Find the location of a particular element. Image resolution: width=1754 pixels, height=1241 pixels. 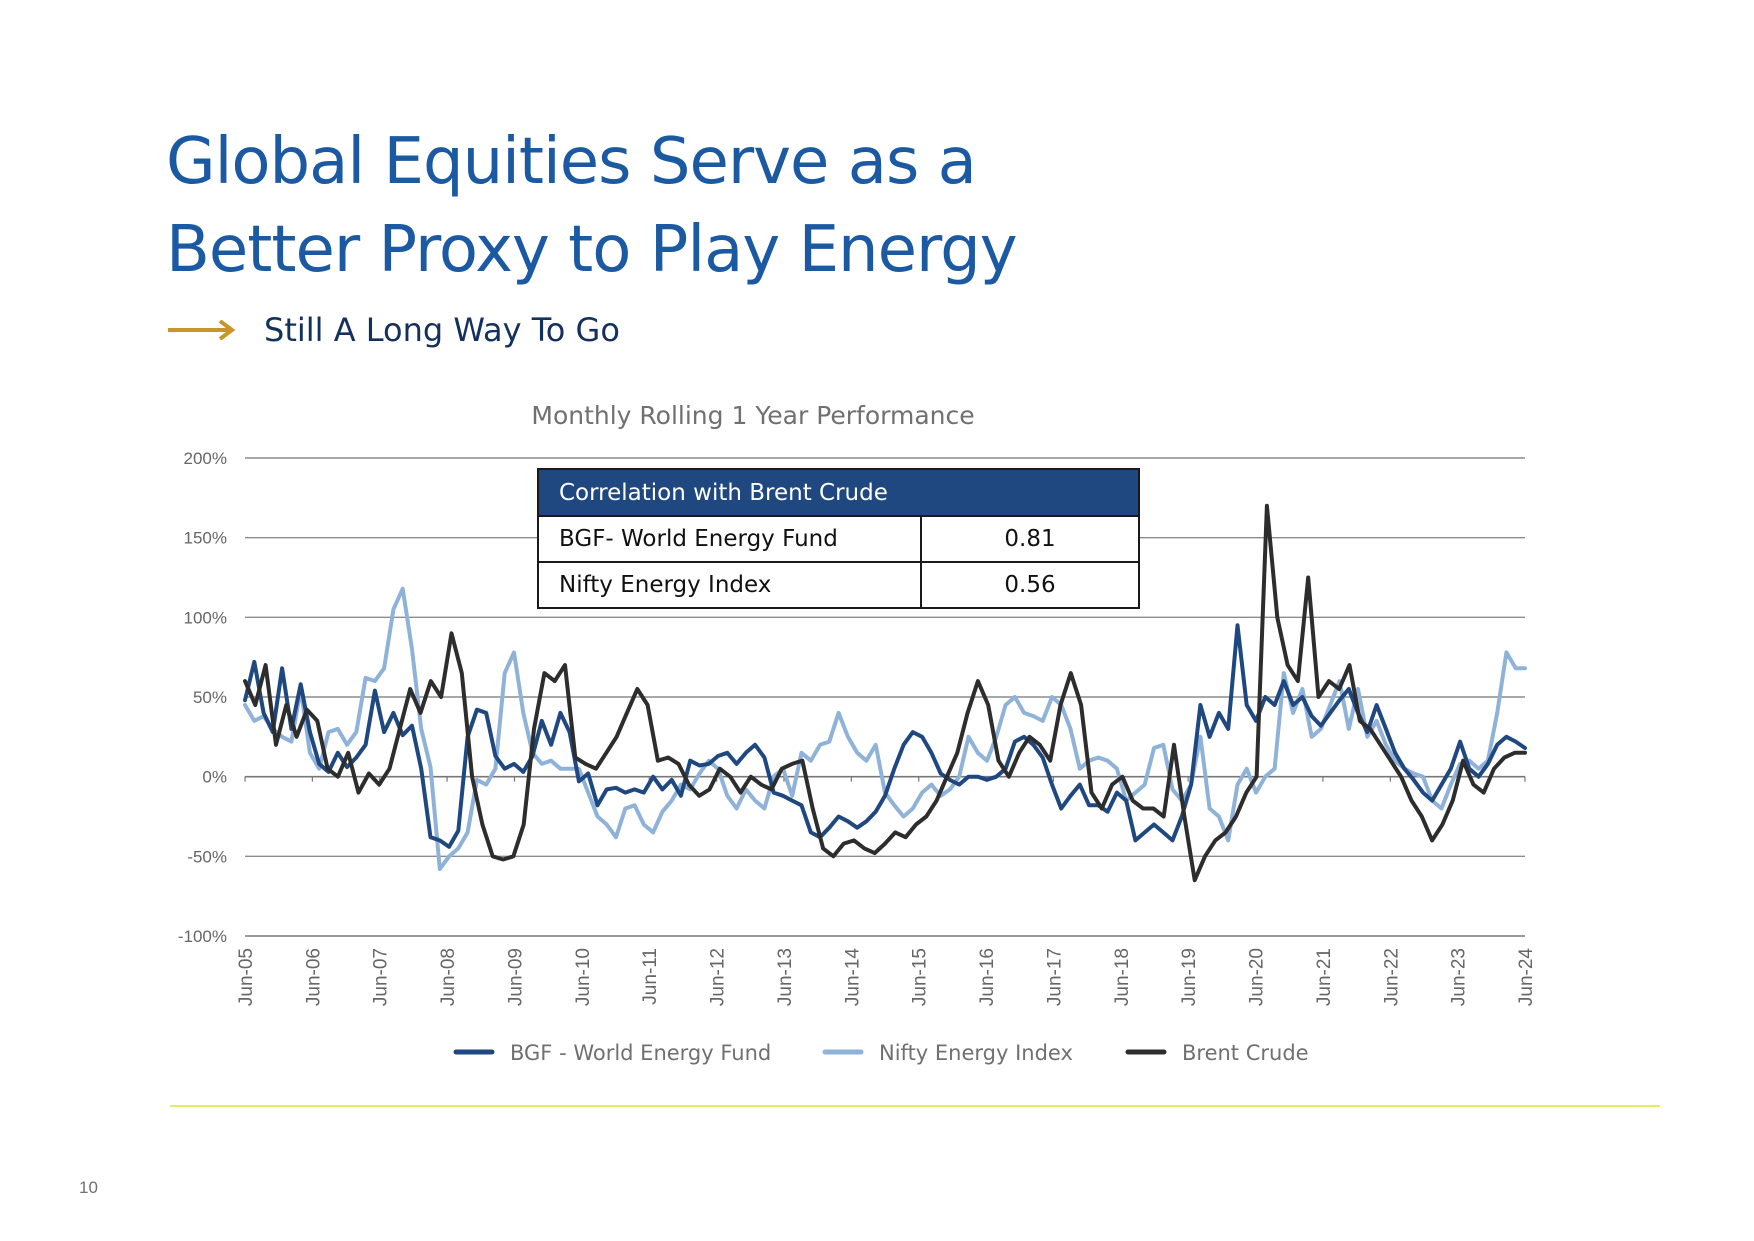

x-tick-label: Jun-13 is located at coordinates (785, 977).